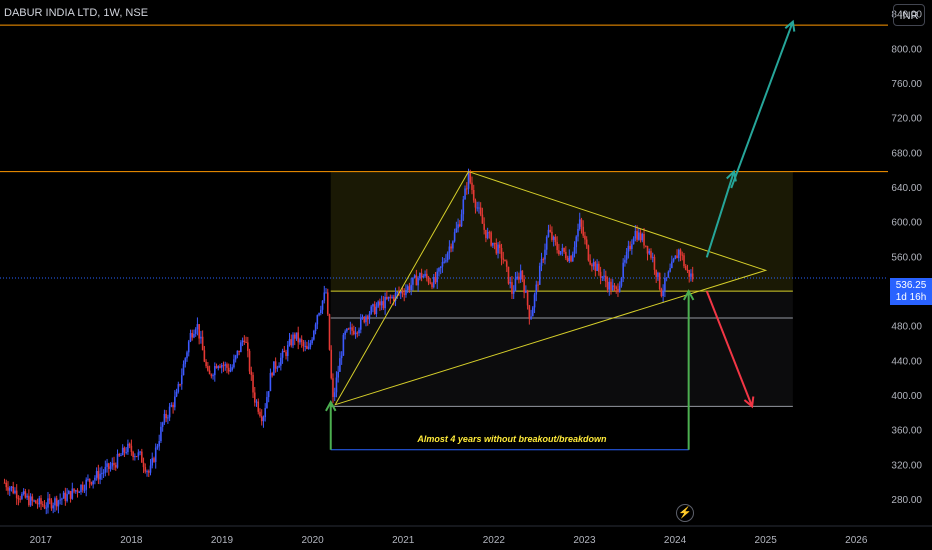  Describe the element at coordinates (906, 84) in the screenshot. I see `y-tick-label: 760.00` at that location.